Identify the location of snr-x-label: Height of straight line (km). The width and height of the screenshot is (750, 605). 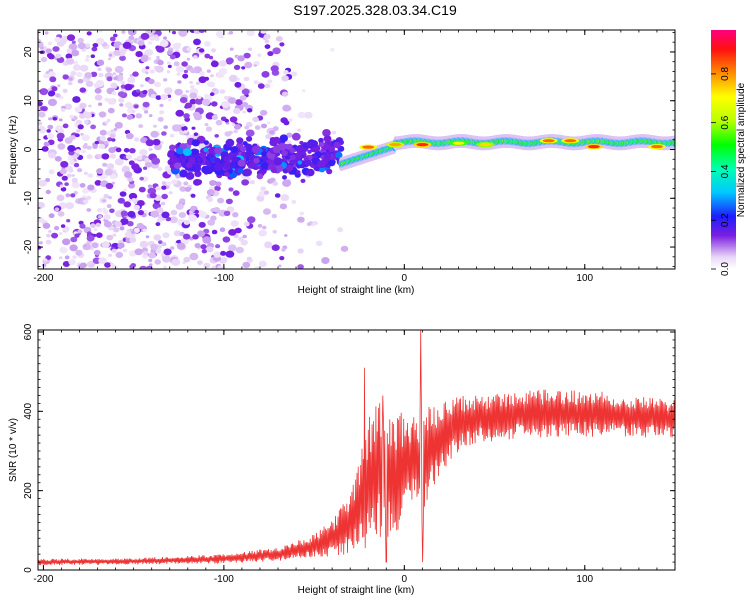
(356, 590).